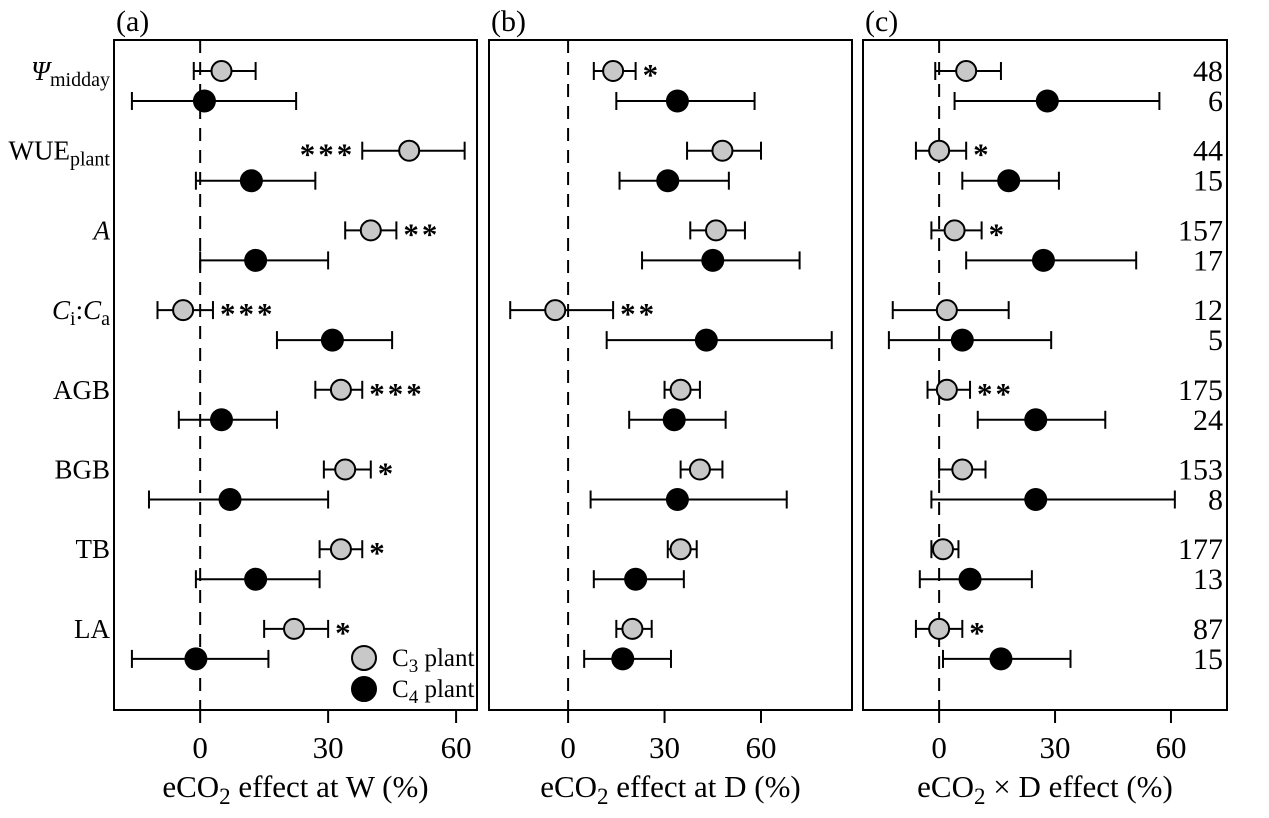 This screenshot has height=818, width=1269. What do you see at coordinates (1208, 71) in the screenshot?
I see `sample-size: 48` at bounding box center [1208, 71].